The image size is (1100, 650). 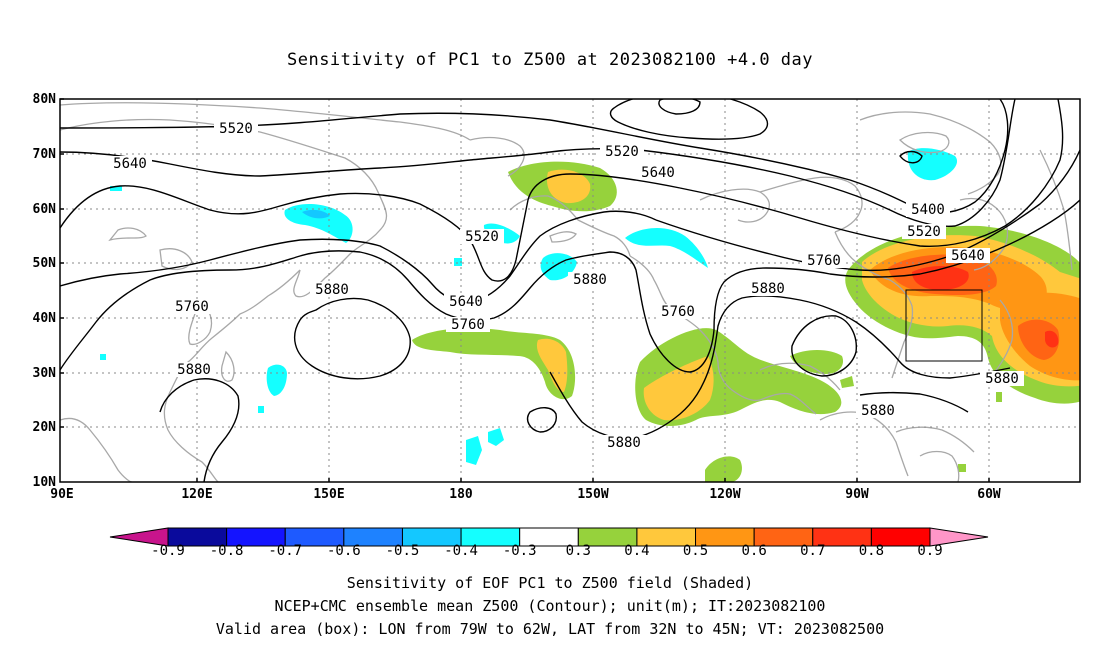 I want to click on colorbar-label: -0.5, so click(x=402, y=551).